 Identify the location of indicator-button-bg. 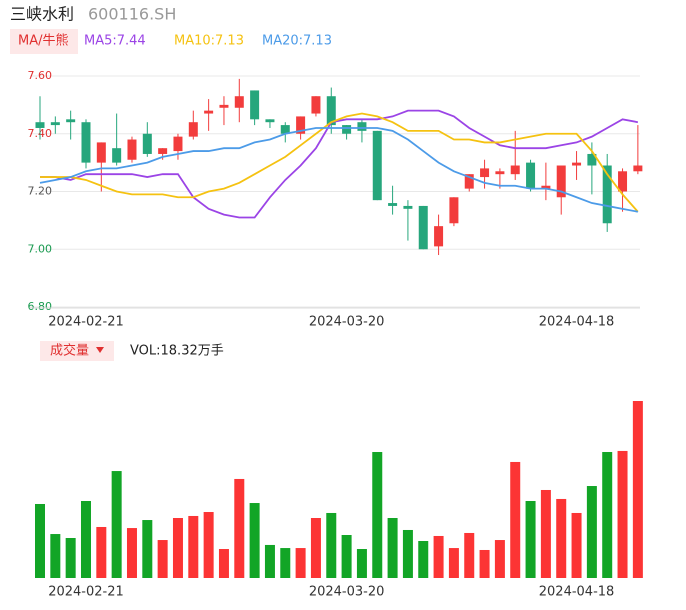
(44, 41).